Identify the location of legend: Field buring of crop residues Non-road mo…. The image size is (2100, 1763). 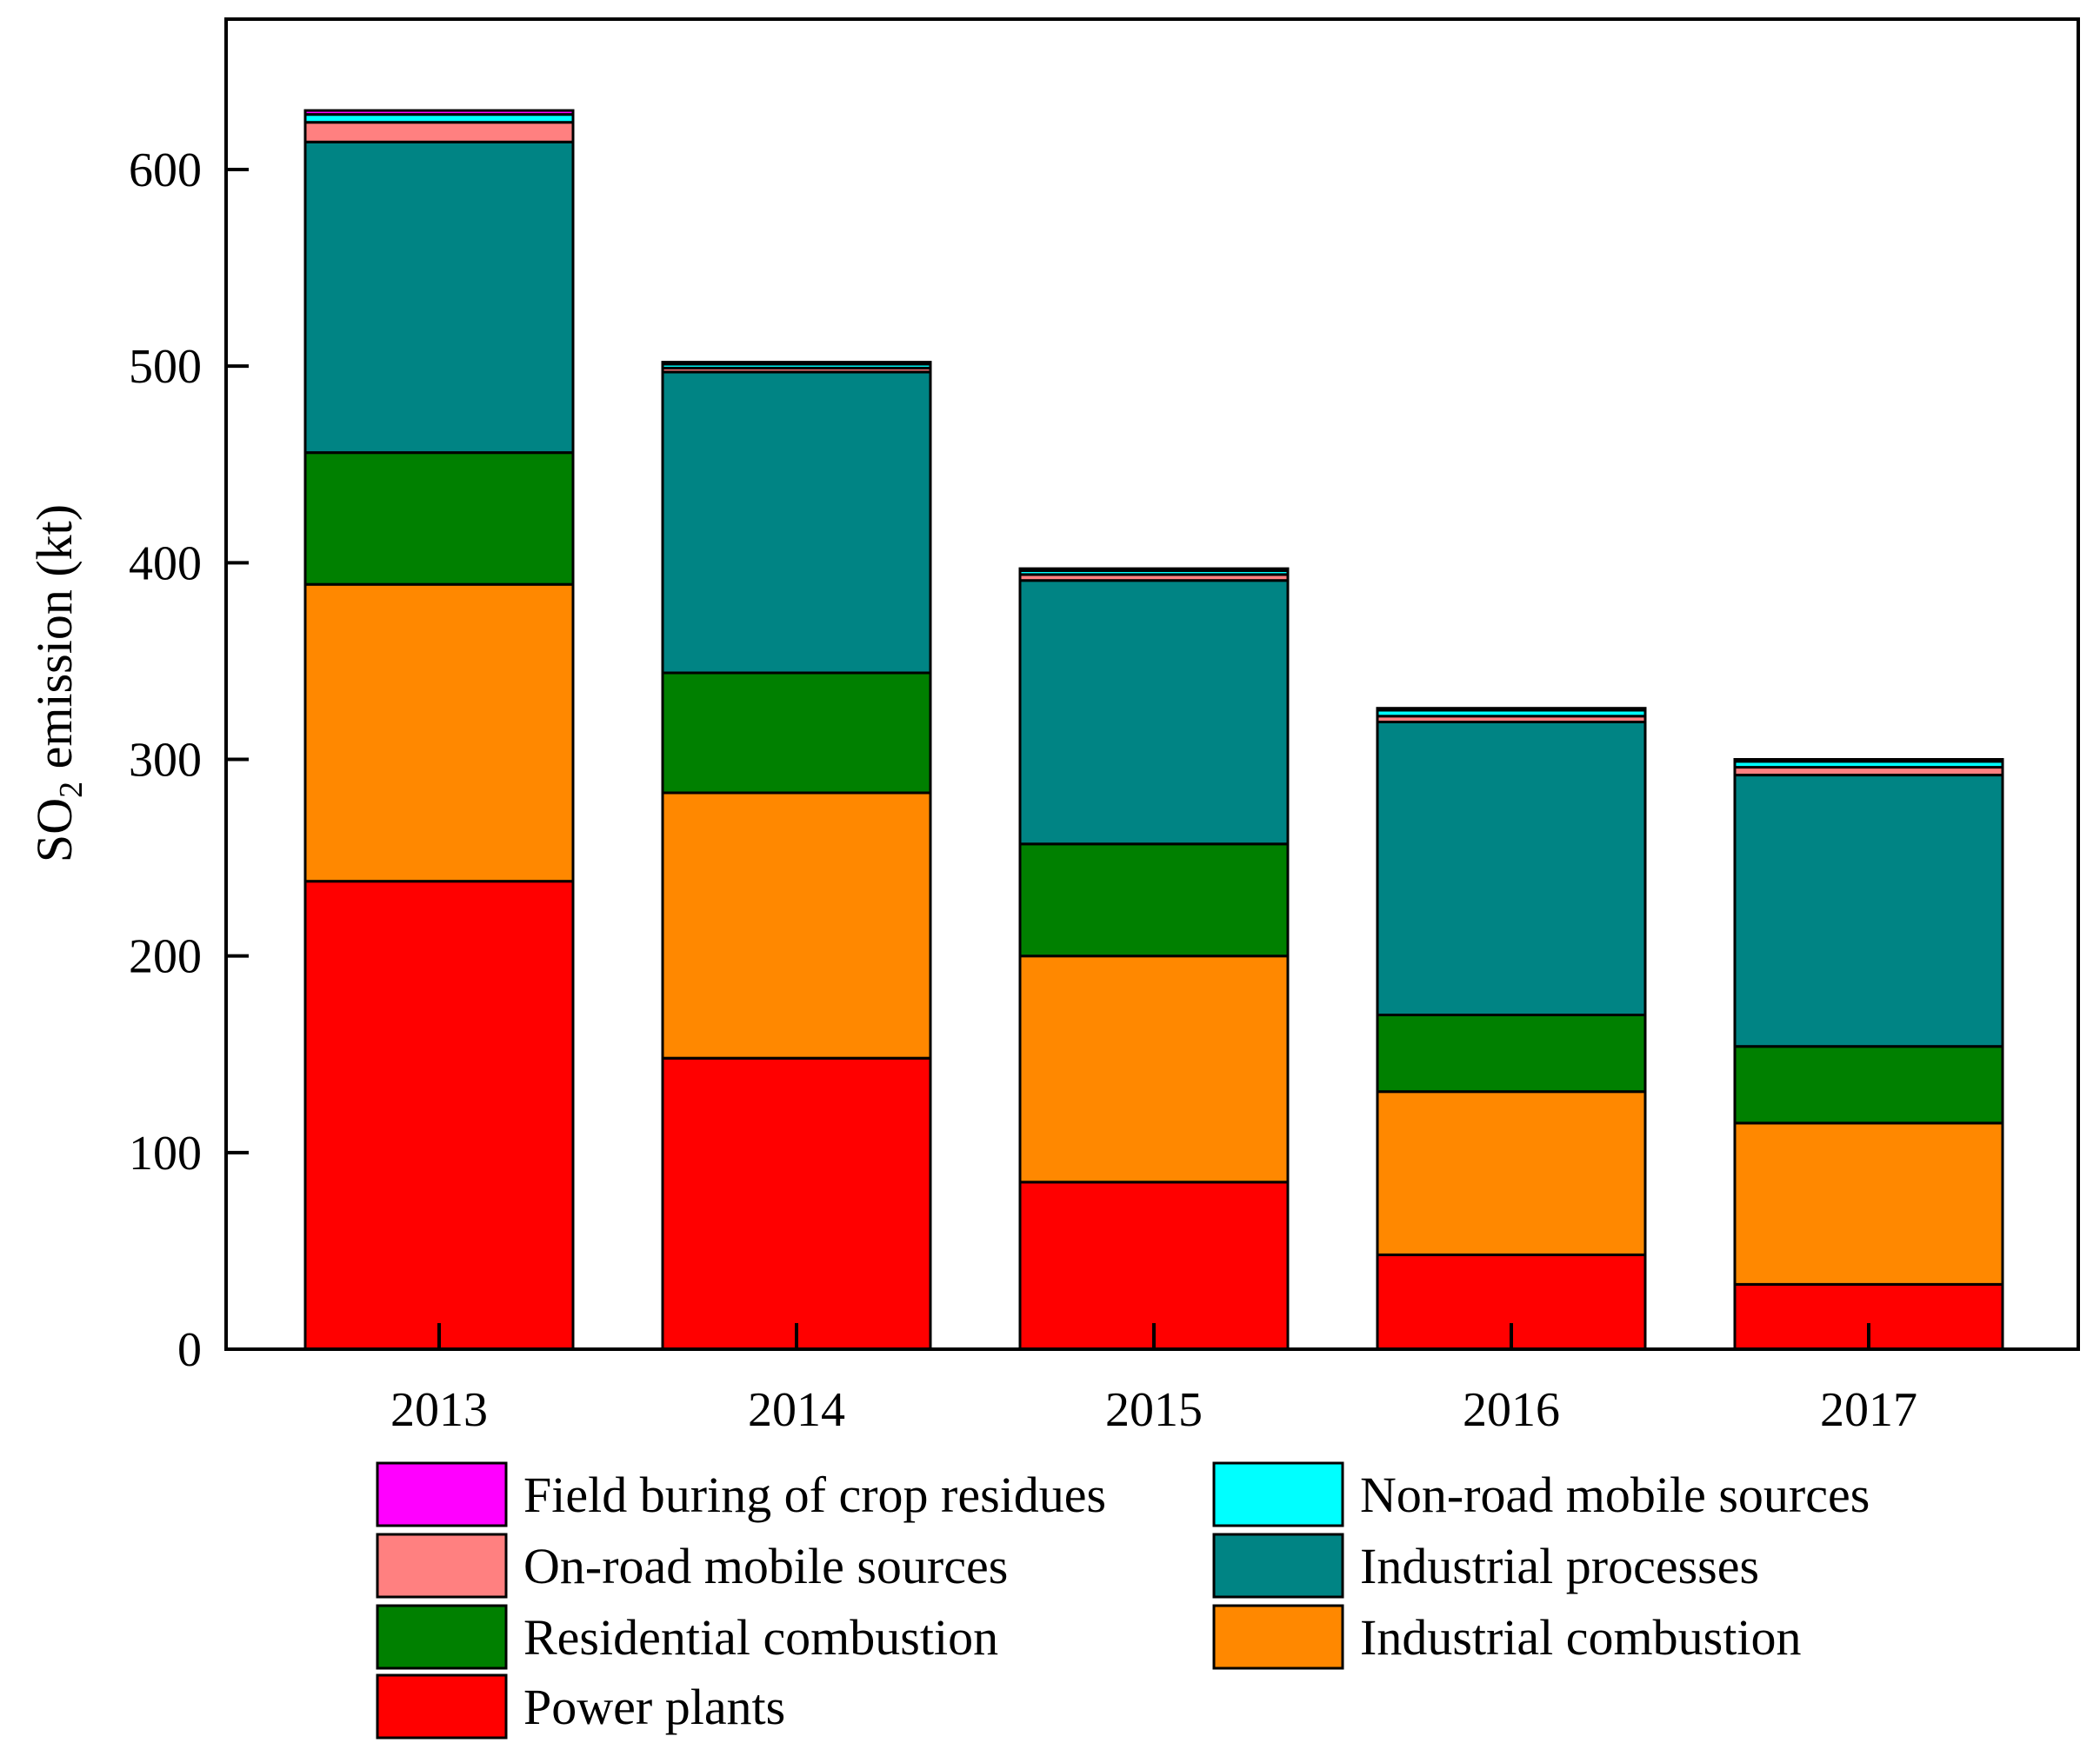
(1123, 1601).